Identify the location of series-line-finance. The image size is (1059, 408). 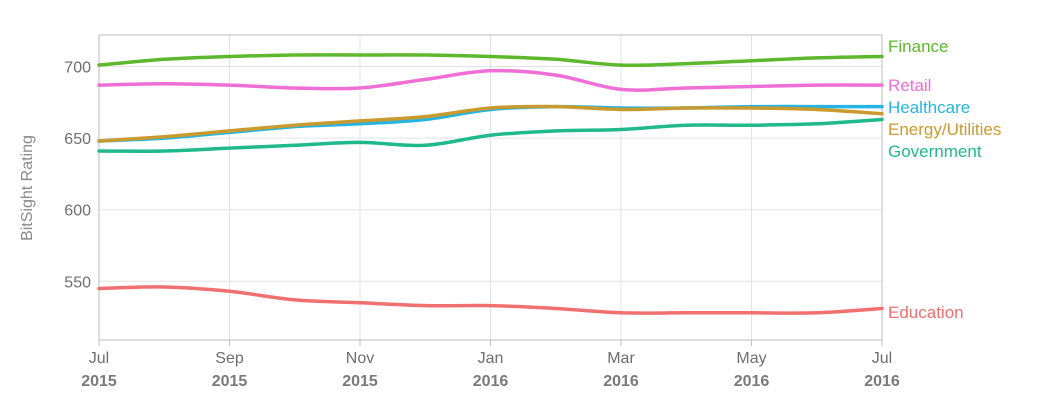
(490, 60).